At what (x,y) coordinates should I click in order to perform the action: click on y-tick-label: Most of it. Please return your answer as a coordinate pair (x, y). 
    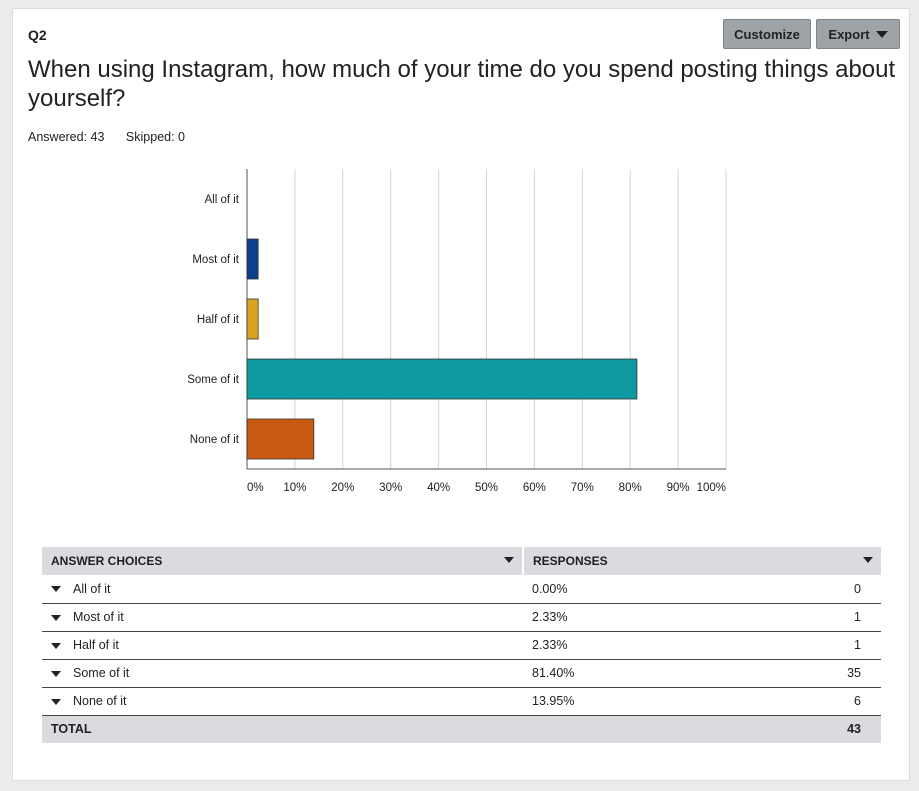
    Looking at the image, I should click on (215, 260).